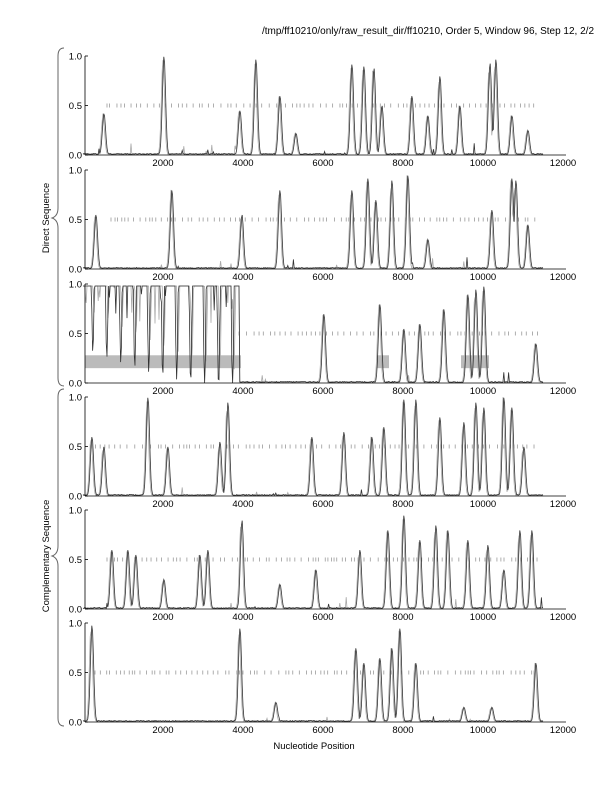  I want to click on orf-bar, so click(475, 362).